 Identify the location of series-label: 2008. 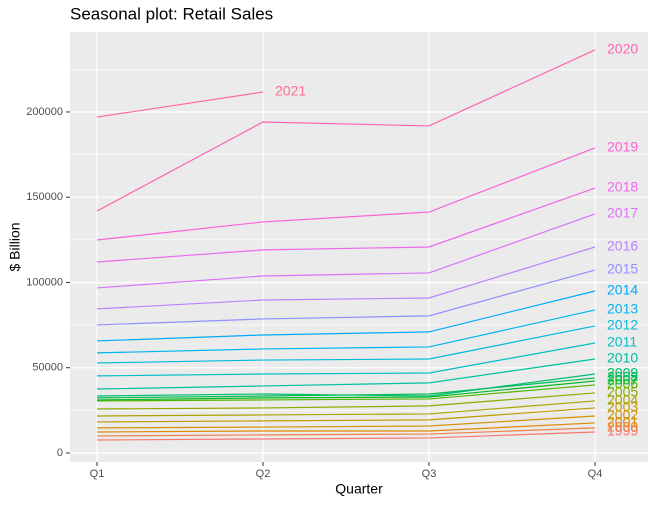
(622, 377).